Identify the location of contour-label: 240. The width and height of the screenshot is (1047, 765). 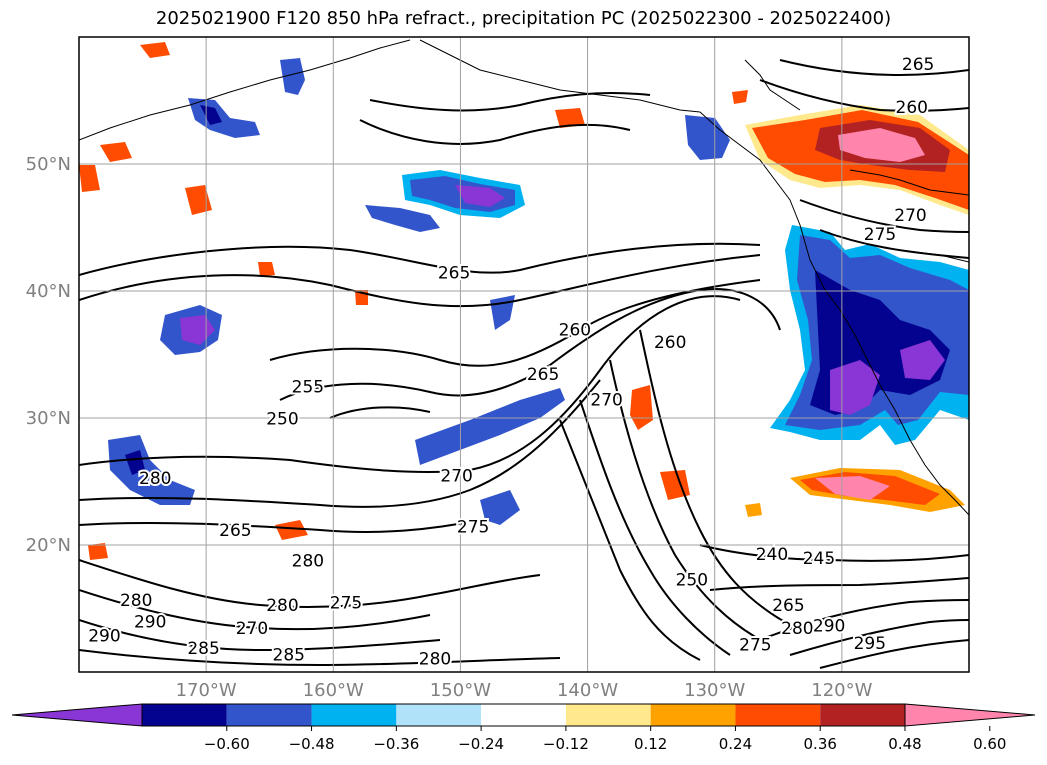
(772, 555).